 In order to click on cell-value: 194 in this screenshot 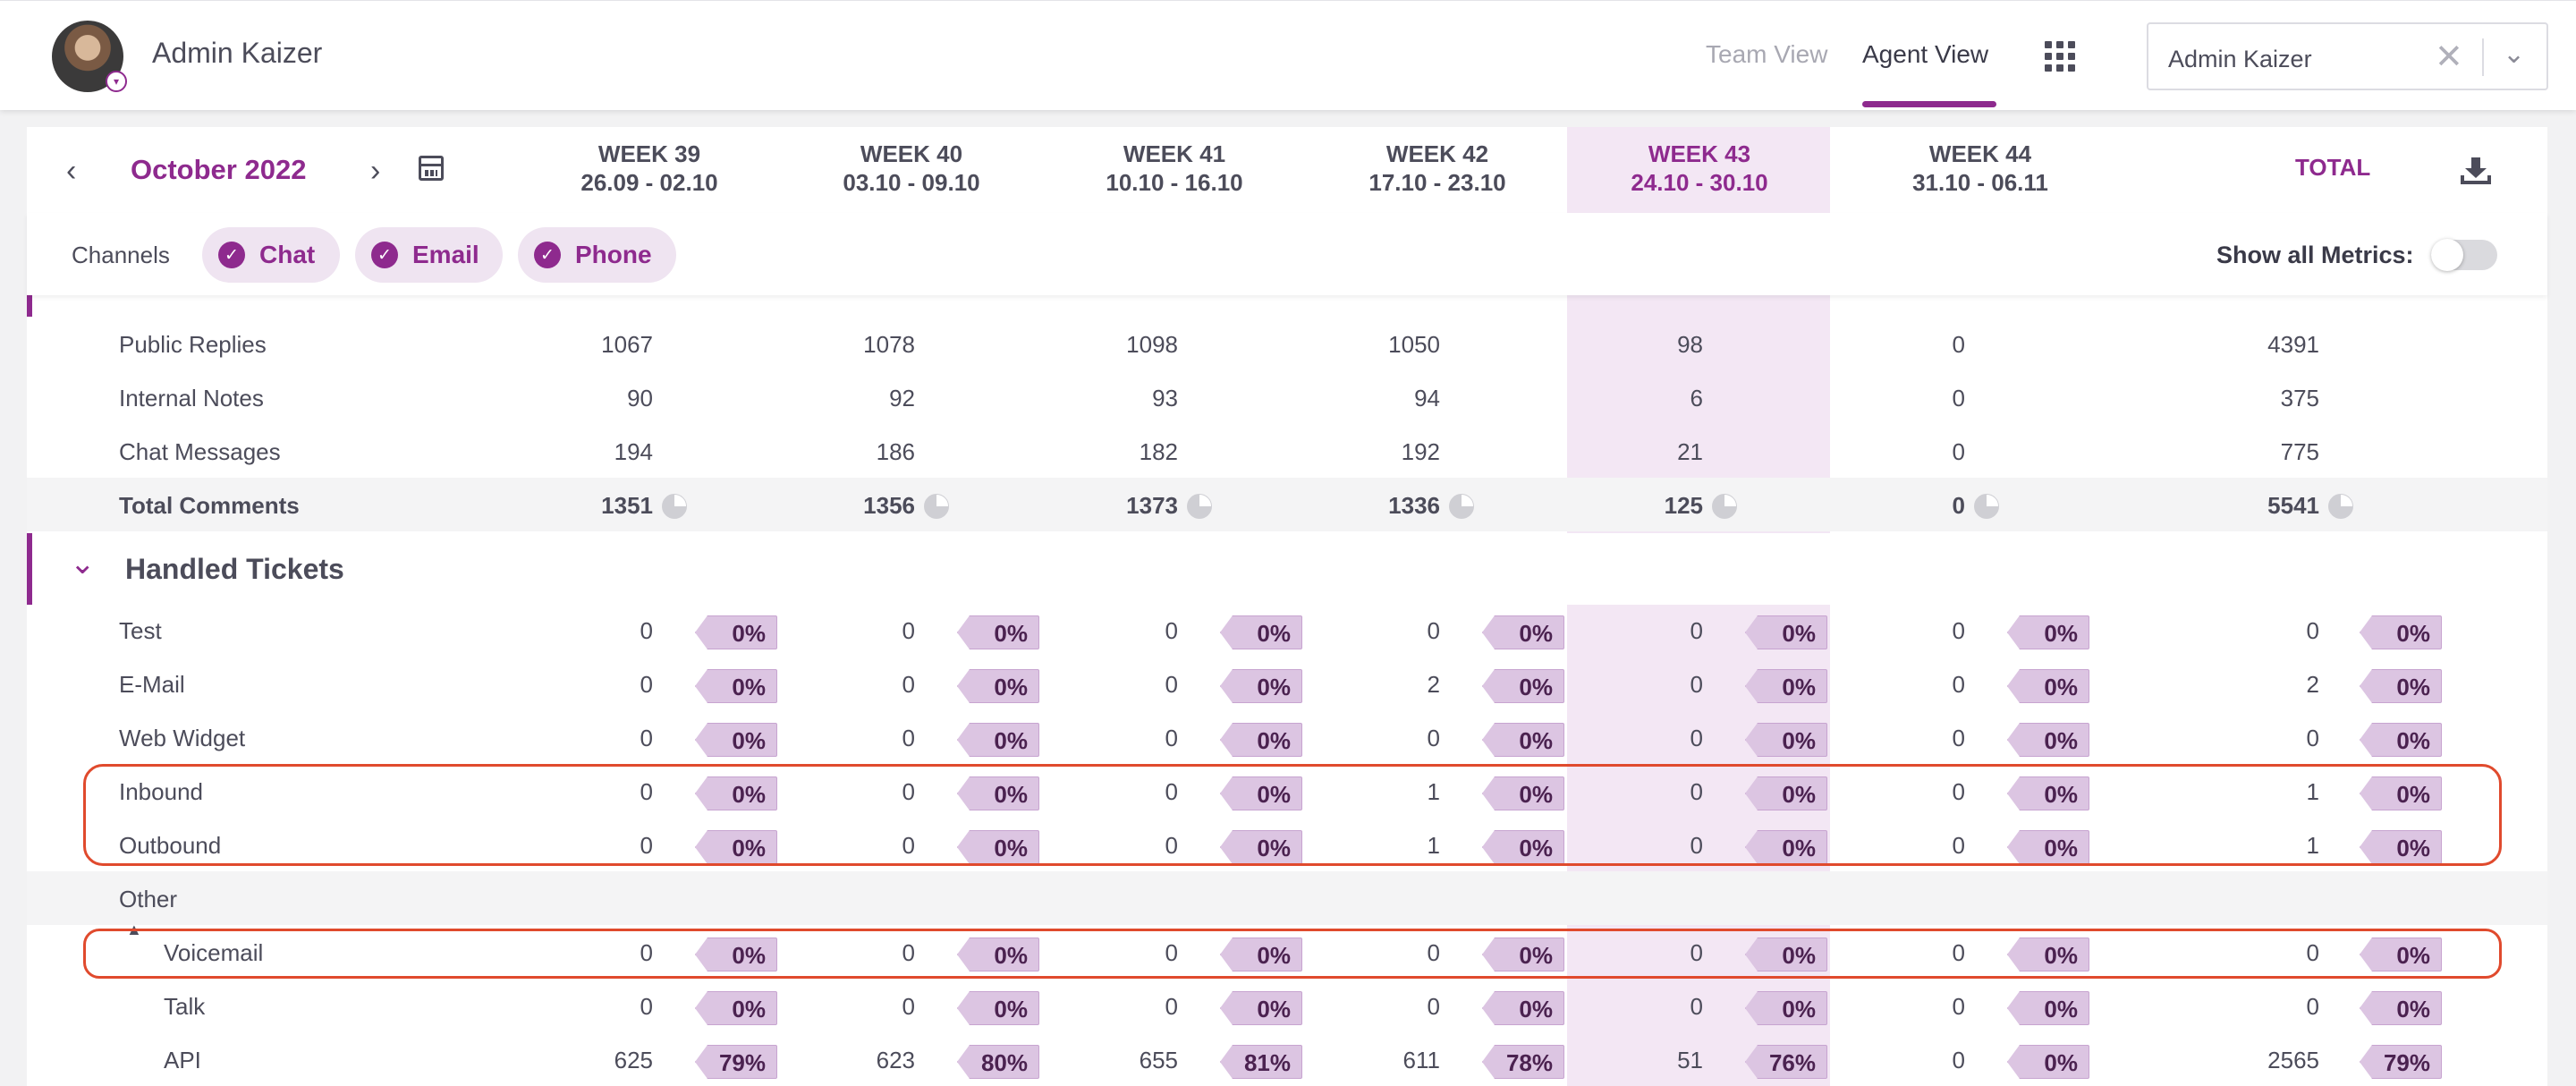, I will do `click(633, 451)`.